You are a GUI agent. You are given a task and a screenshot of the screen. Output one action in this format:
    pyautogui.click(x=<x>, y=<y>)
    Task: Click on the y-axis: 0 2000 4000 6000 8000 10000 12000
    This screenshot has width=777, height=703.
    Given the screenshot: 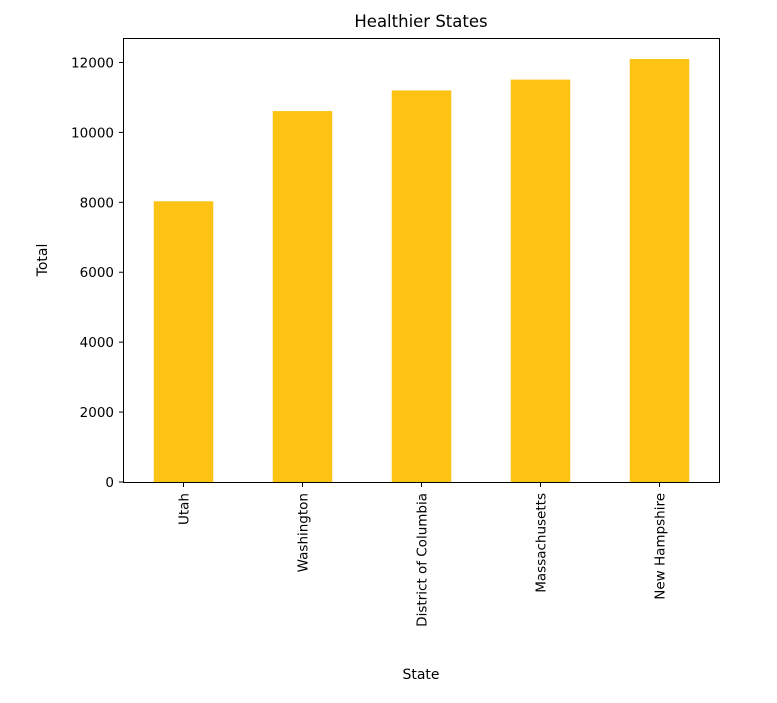 What is the action you would take?
    pyautogui.click(x=97, y=273)
    